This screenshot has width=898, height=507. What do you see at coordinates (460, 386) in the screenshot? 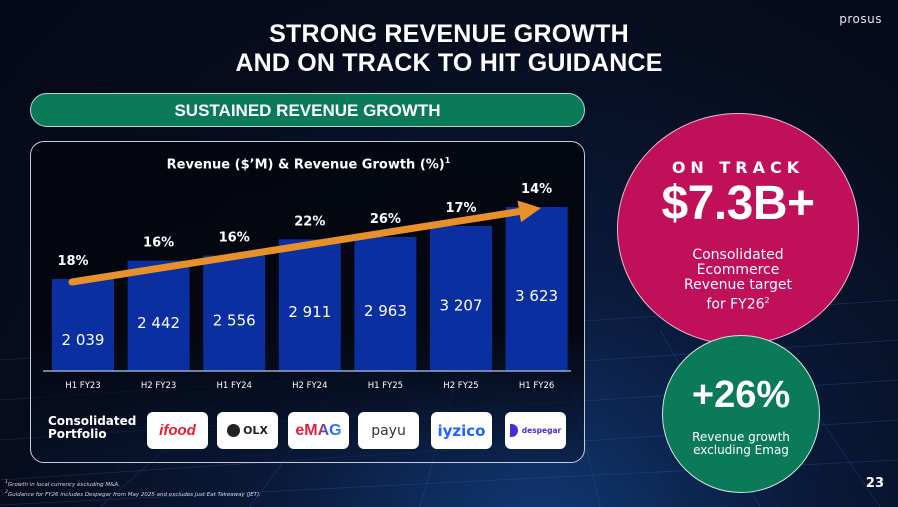
I see `x-tick-label: H2 FY25` at bounding box center [460, 386].